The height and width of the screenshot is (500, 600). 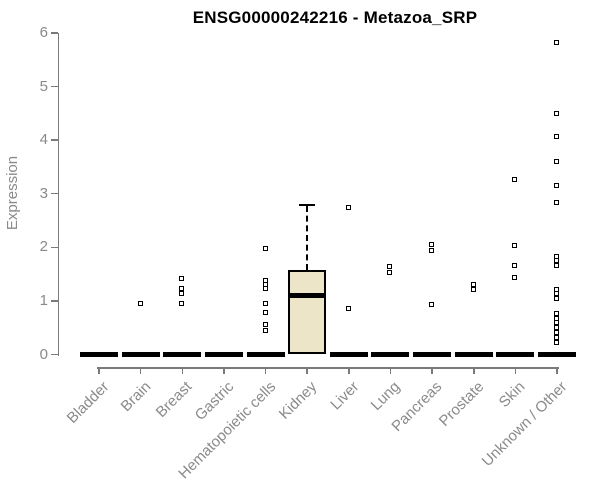 I want to click on y-tick-label: 3, so click(x=43, y=193).